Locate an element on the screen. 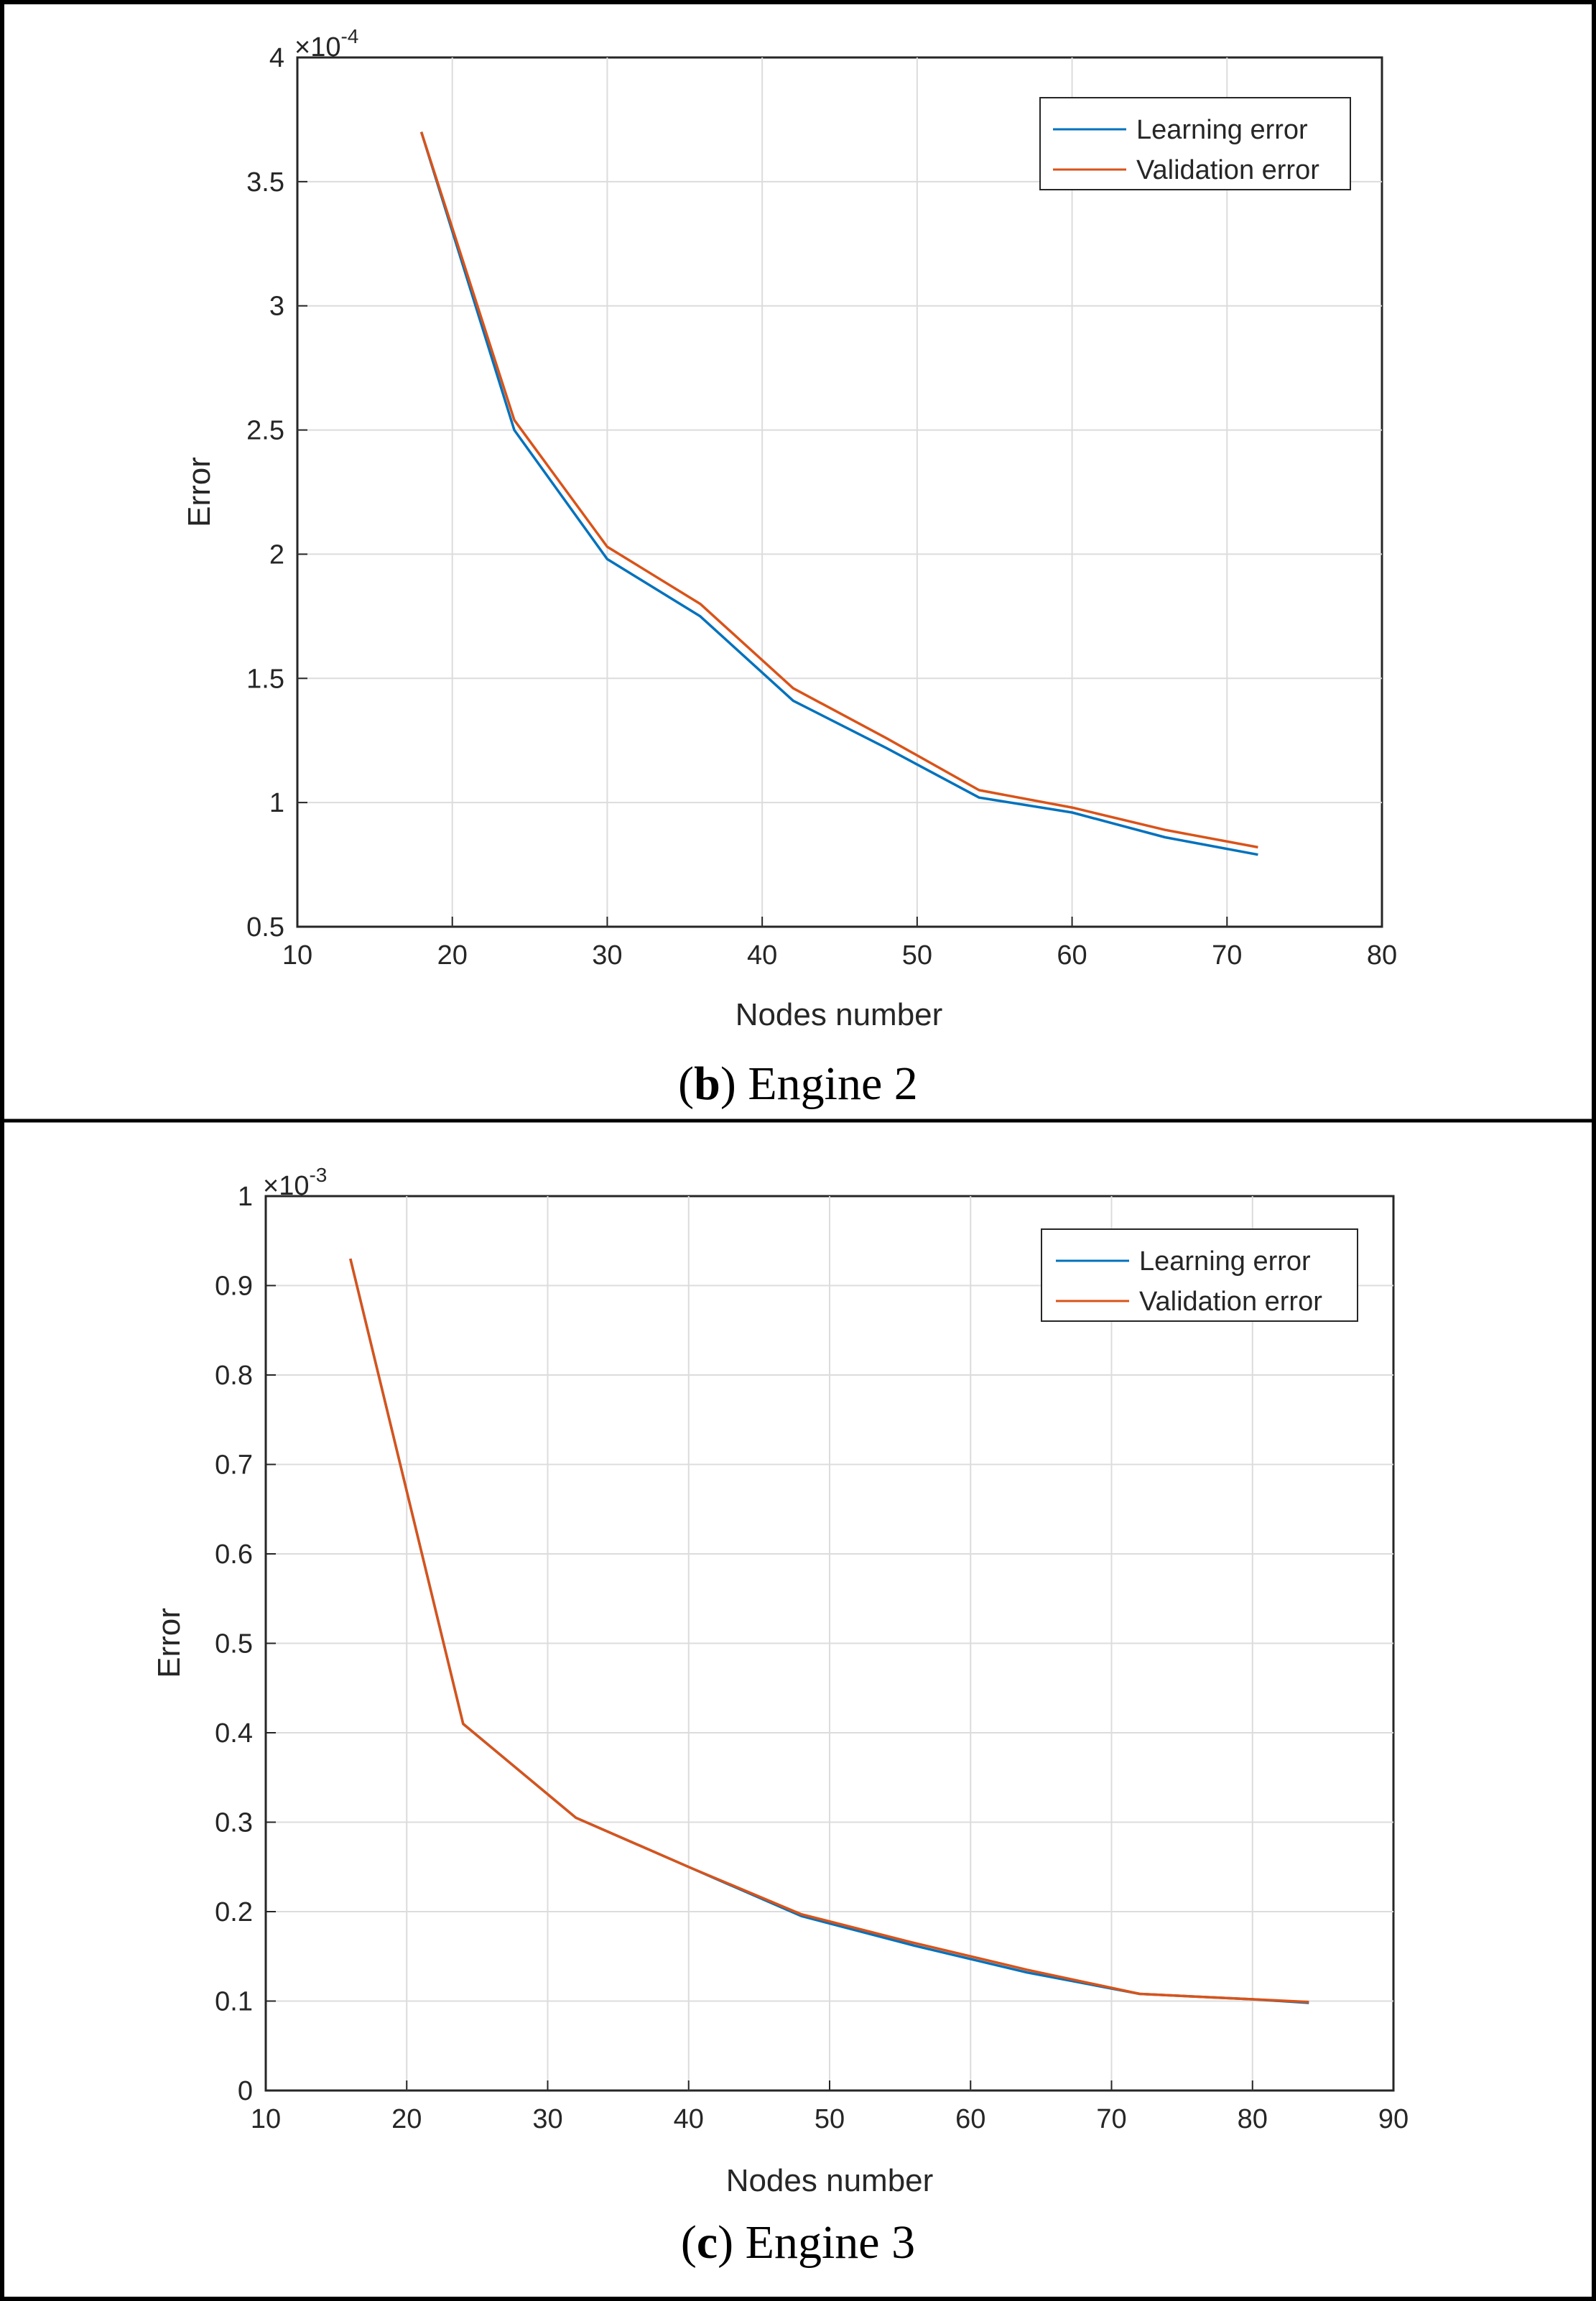  x-tick-label-b: 70 is located at coordinates (1227, 955).